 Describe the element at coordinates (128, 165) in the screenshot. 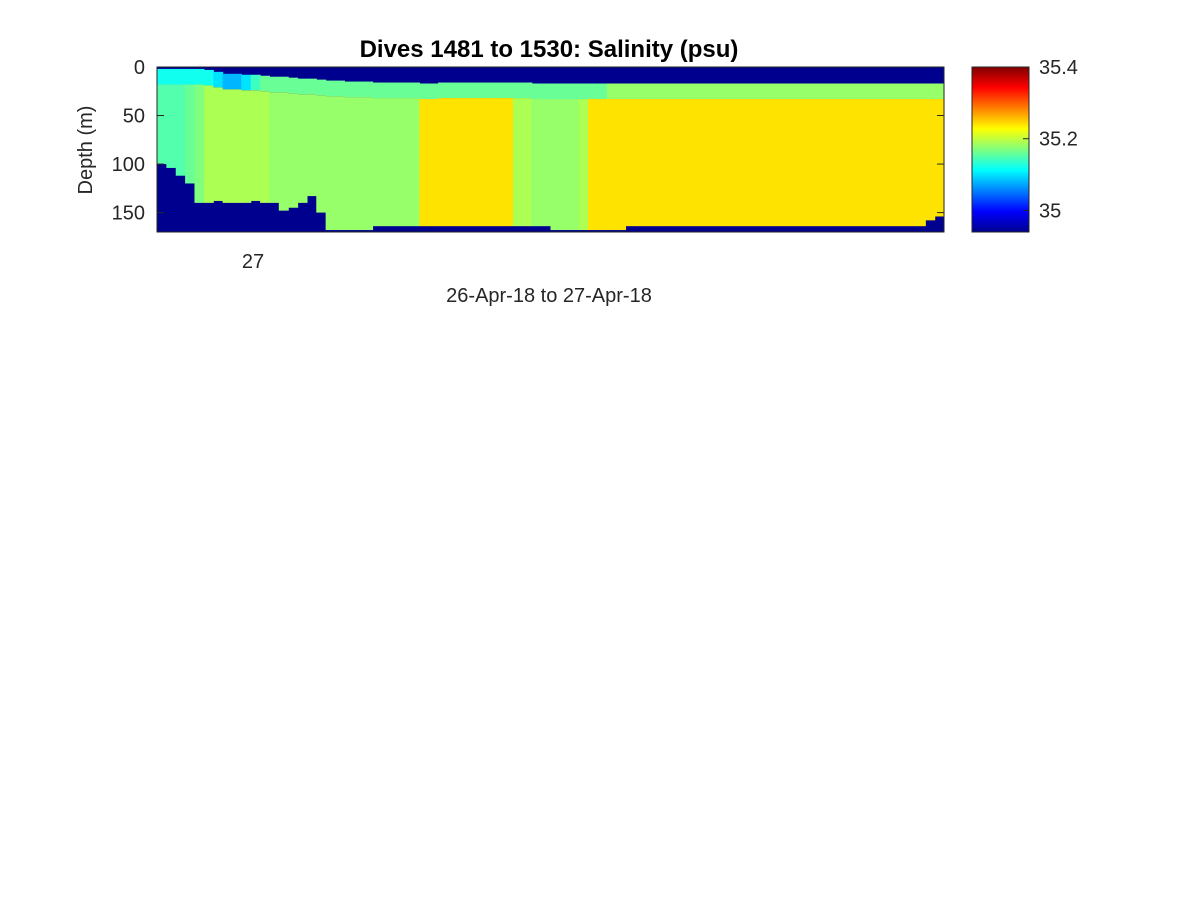

I see `y-tick-label: 100` at that location.